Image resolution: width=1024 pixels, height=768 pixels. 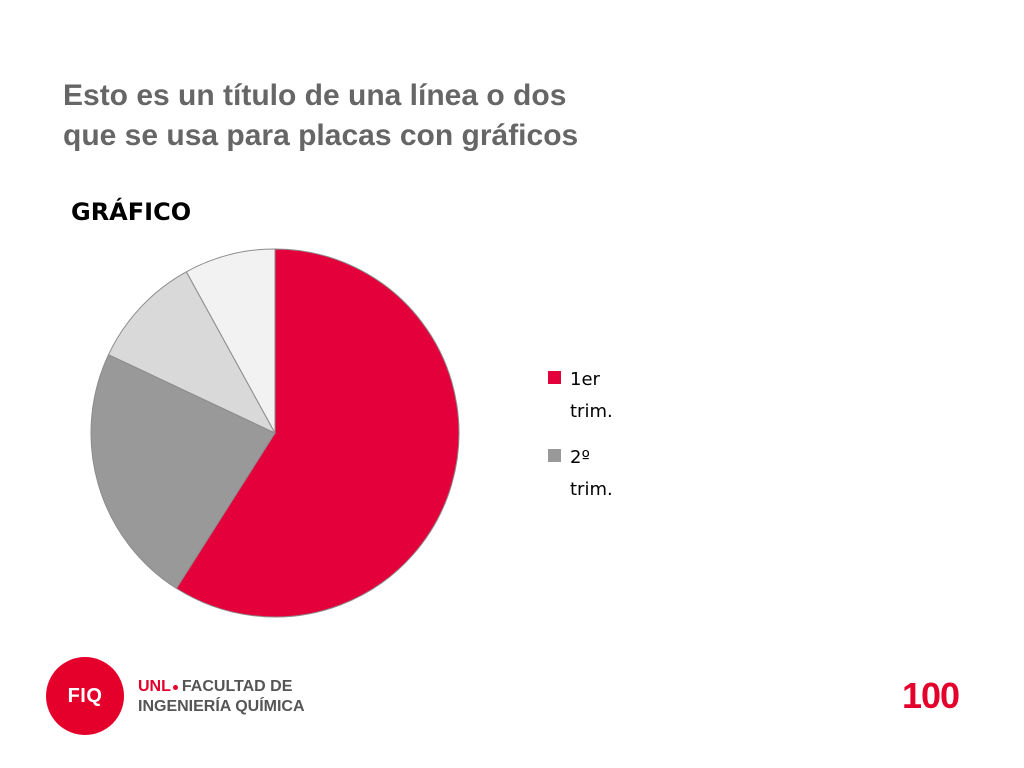 I want to click on chart-legend: 1er trim. 2º trim., so click(x=593, y=442).